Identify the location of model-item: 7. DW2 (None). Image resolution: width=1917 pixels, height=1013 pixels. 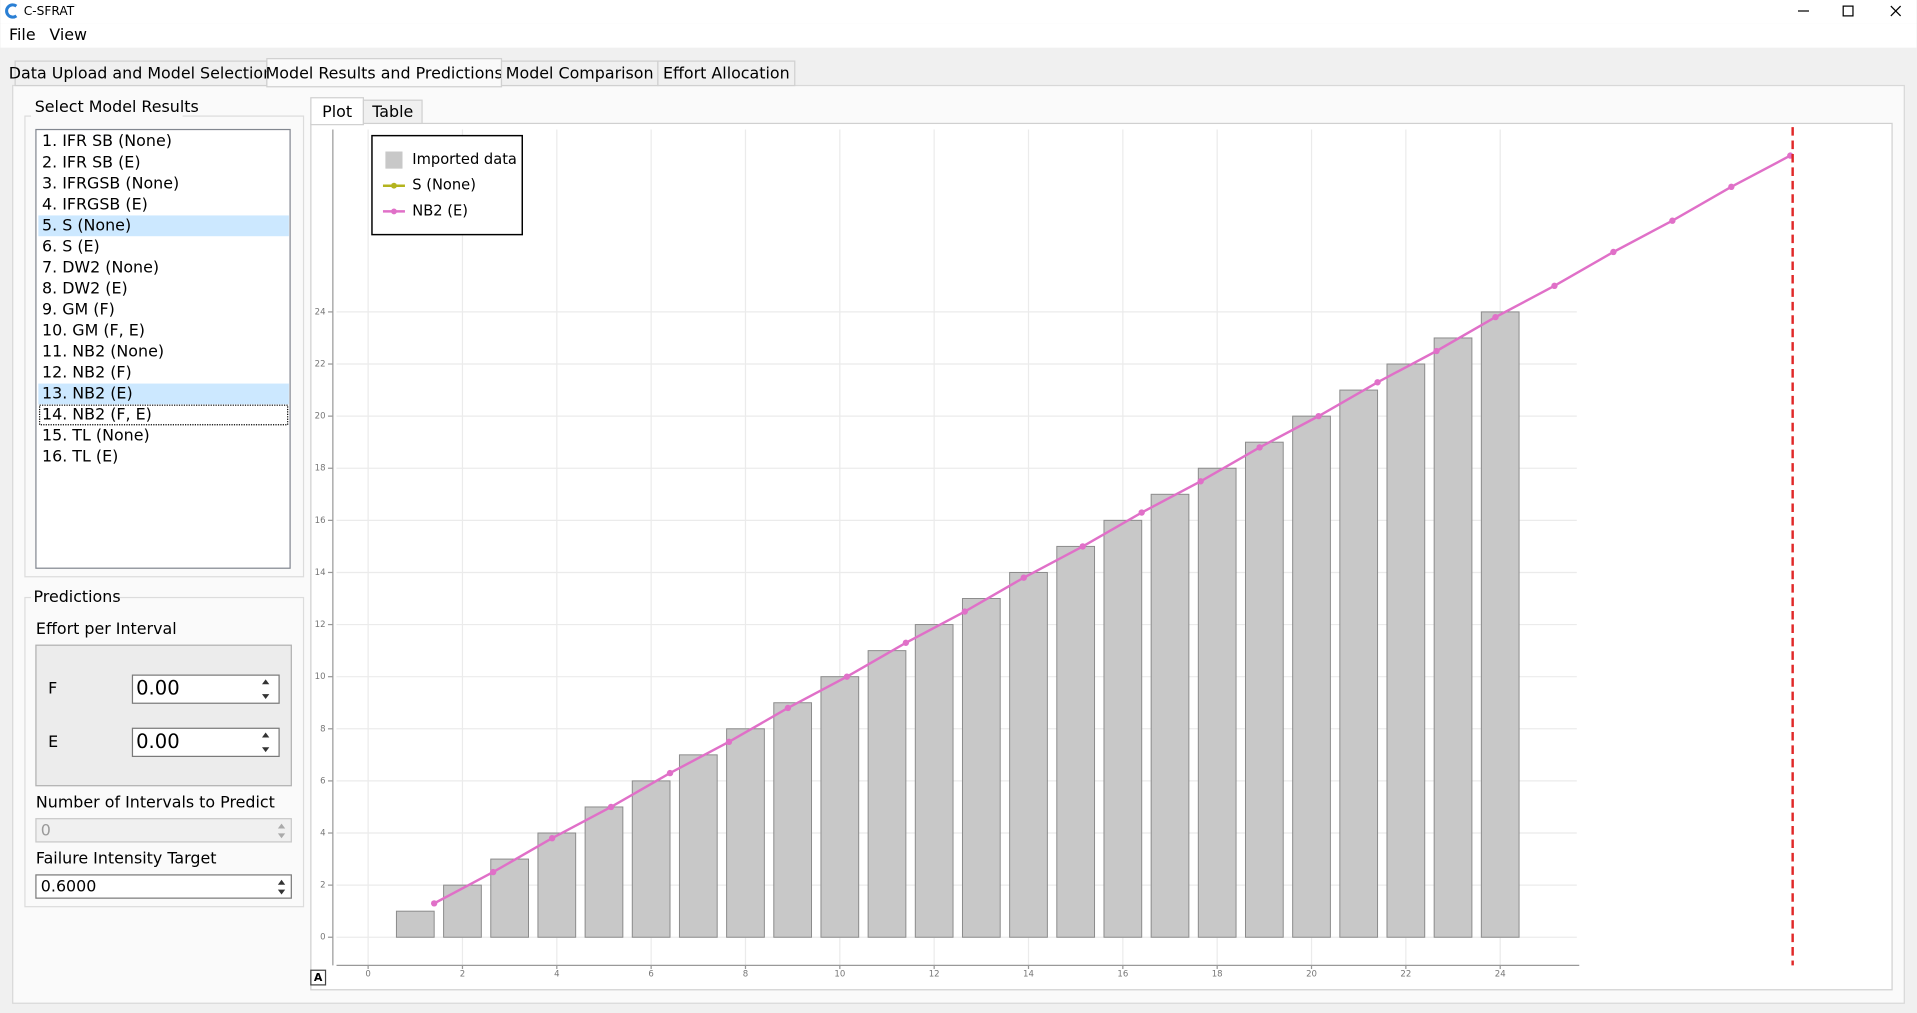
(100, 266).